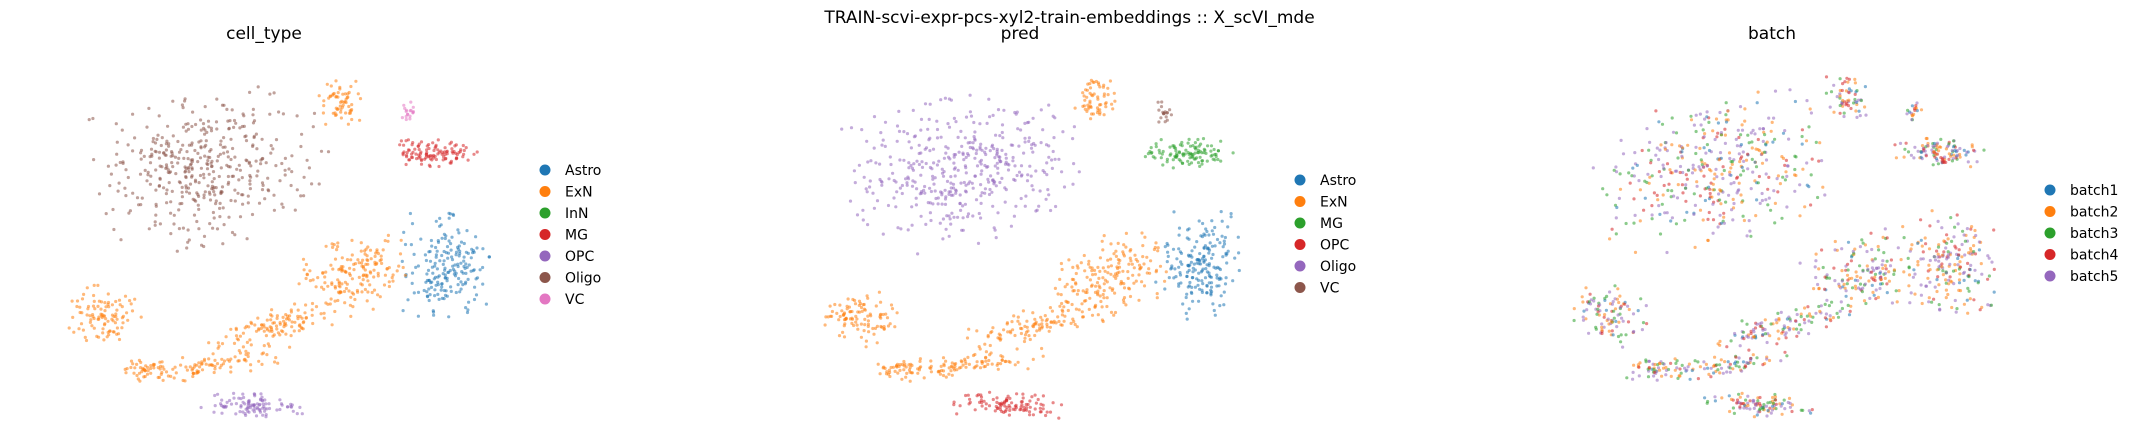 The width and height of the screenshot is (2139, 427). Describe the element at coordinates (2050, 276) in the screenshot. I see `legend-marker` at that location.